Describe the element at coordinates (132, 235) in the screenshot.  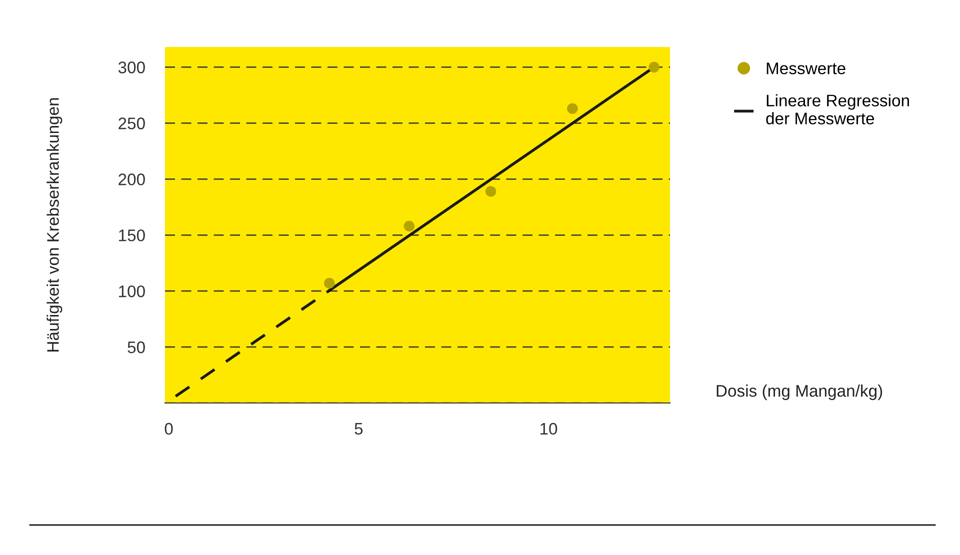
I see `y-tick-label: 150` at that location.